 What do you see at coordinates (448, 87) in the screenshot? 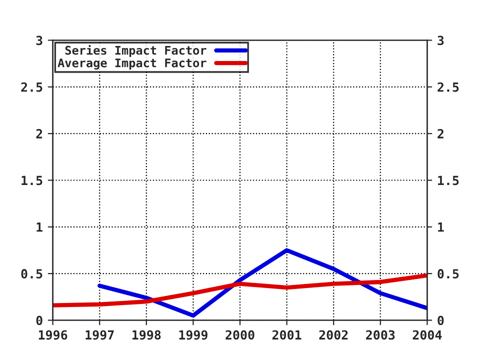
I see `y2-tick-label: 2.5` at bounding box center [448, 87].